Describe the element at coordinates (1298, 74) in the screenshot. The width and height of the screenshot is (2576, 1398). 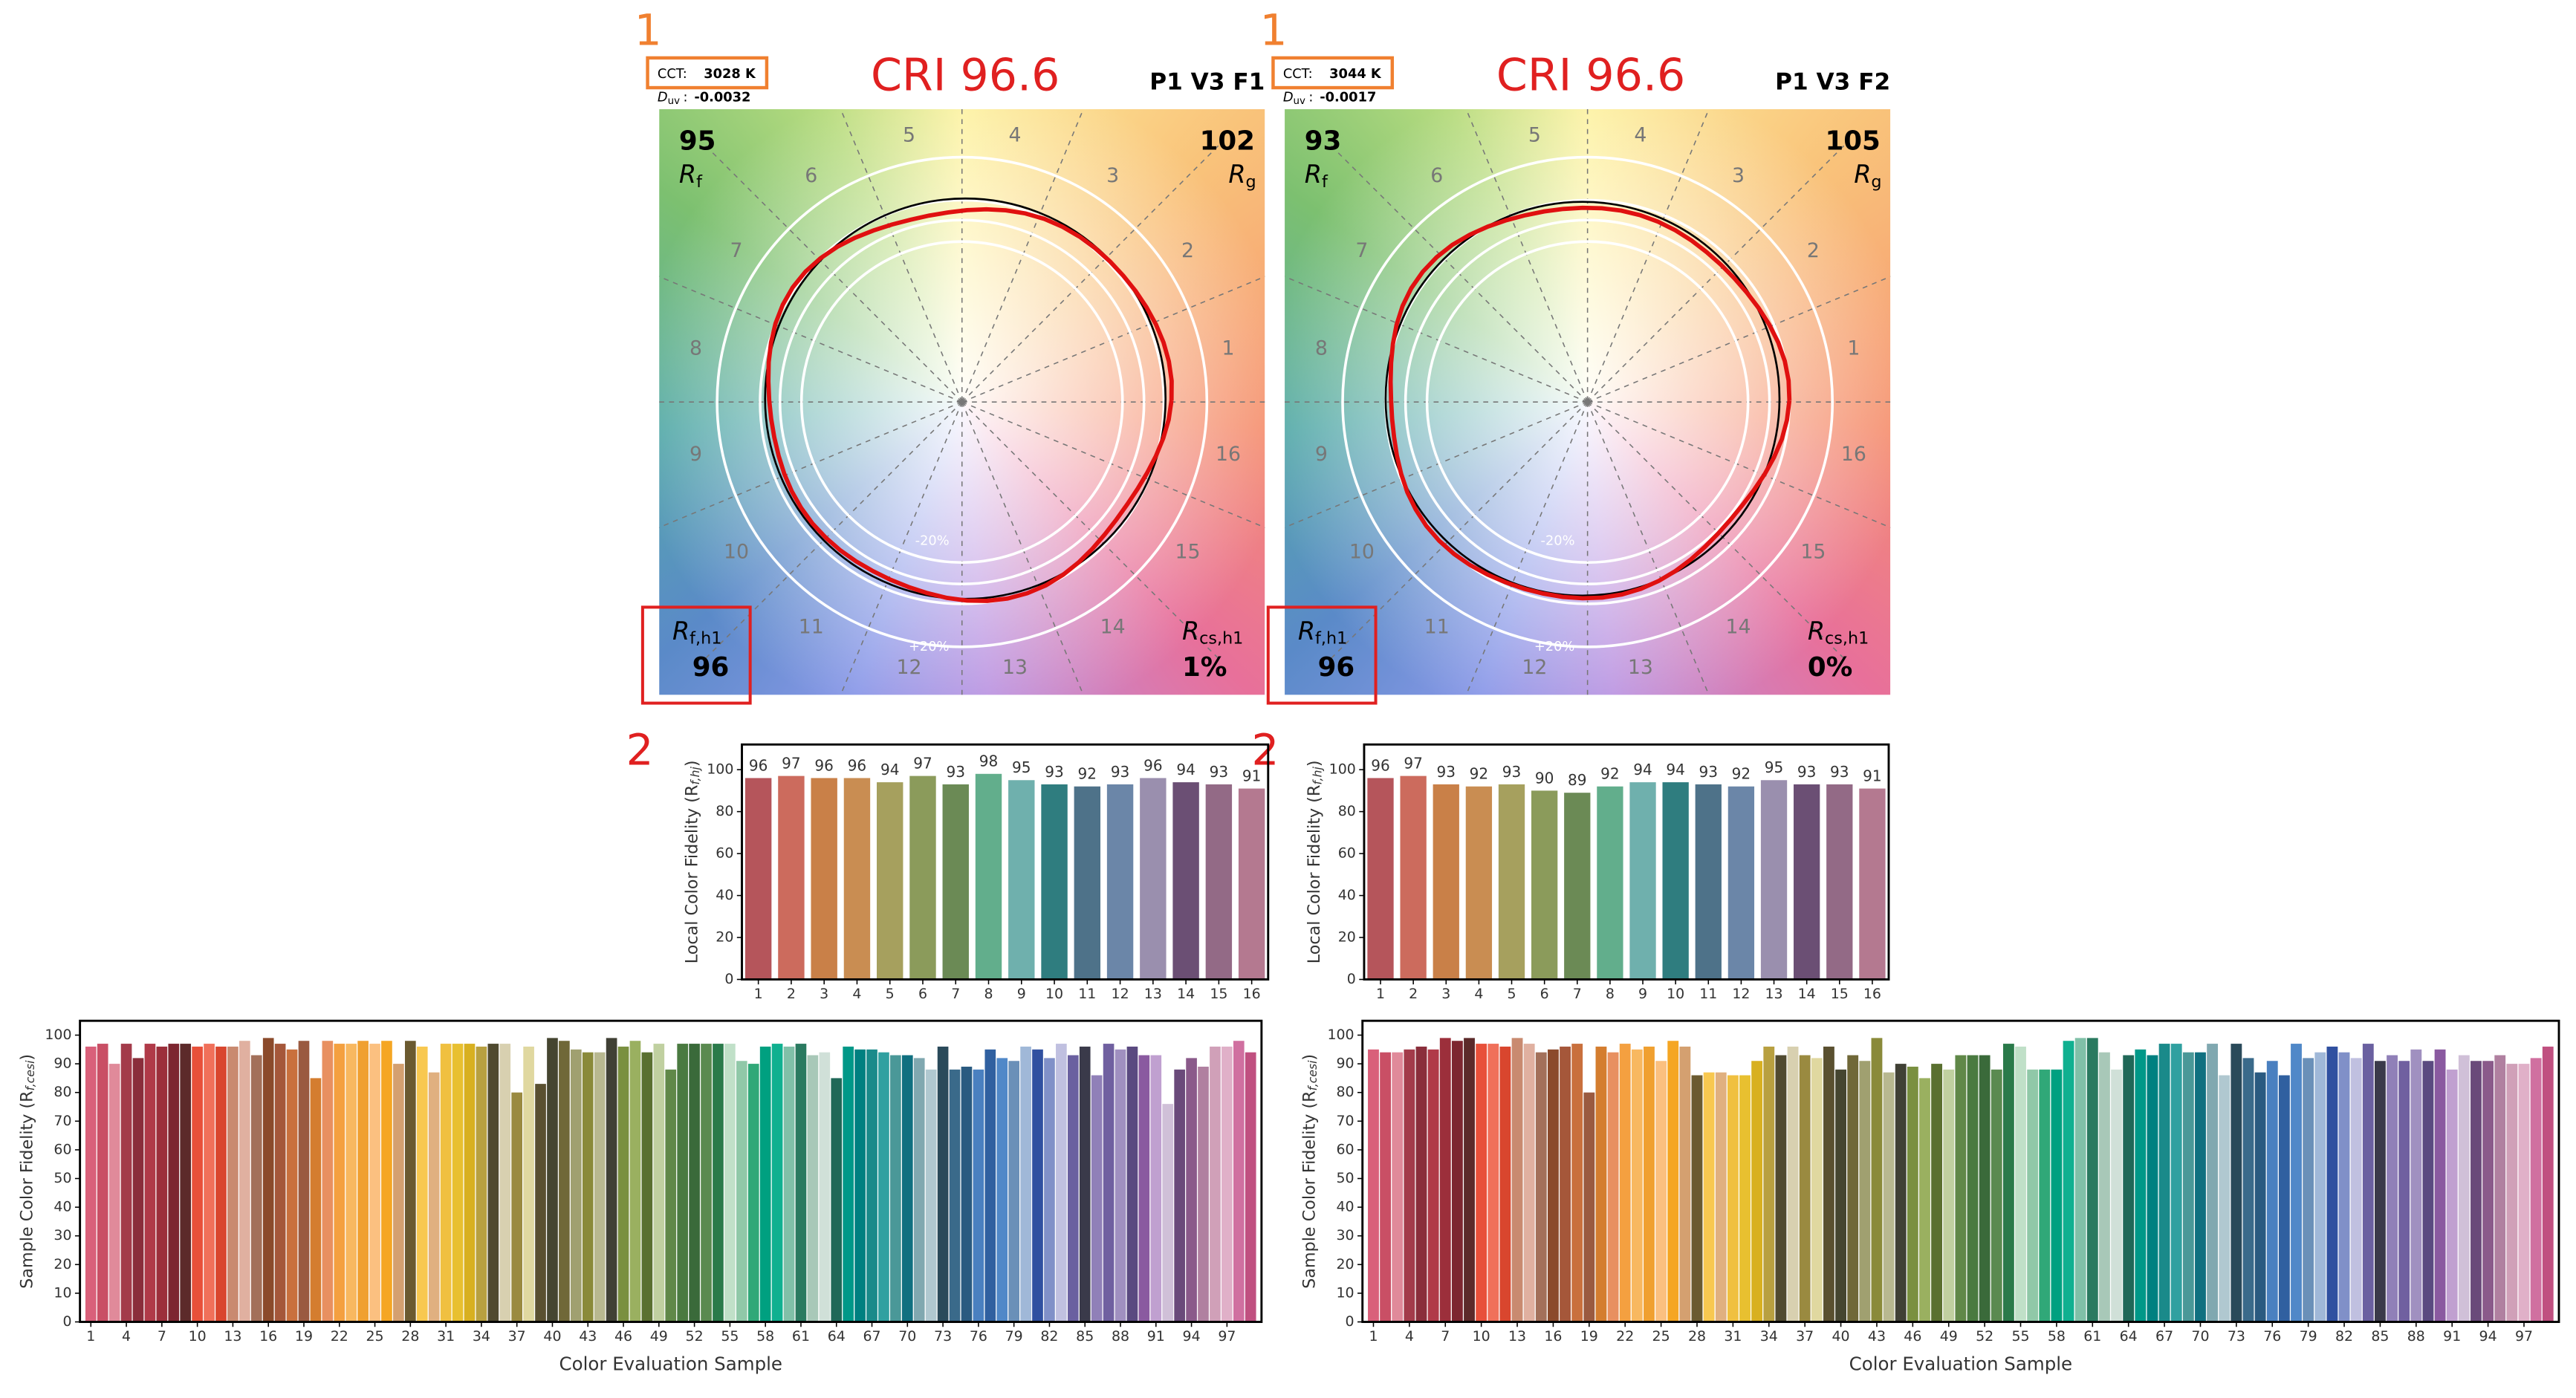
I see `cct-label: CCT:` at that location.